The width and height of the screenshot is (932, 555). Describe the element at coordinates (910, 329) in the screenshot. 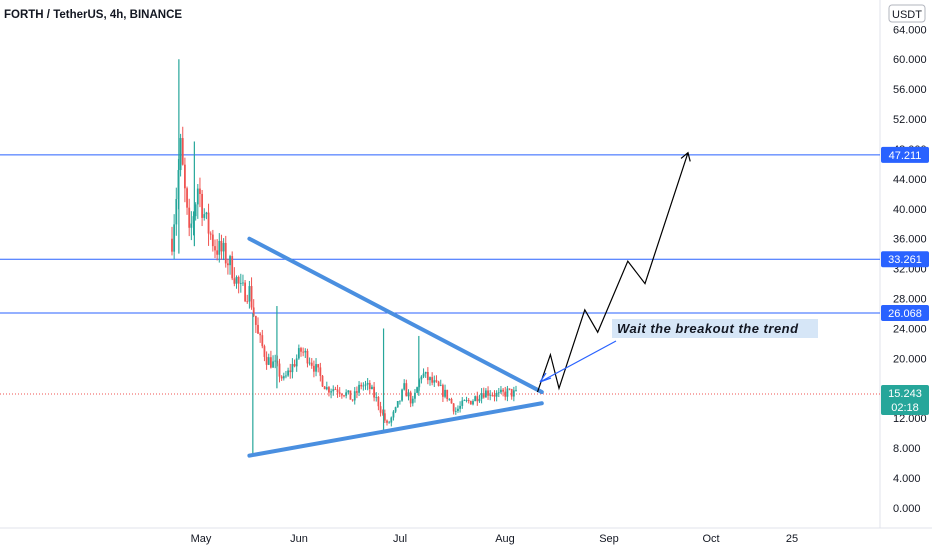

I see `y-tick-label: 24.000` at that location.